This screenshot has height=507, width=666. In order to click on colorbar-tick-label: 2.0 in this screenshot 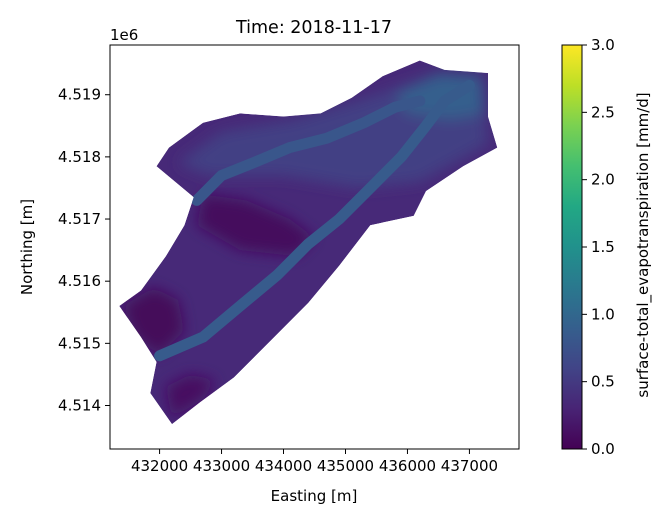, I will do `click(603, 180)`.